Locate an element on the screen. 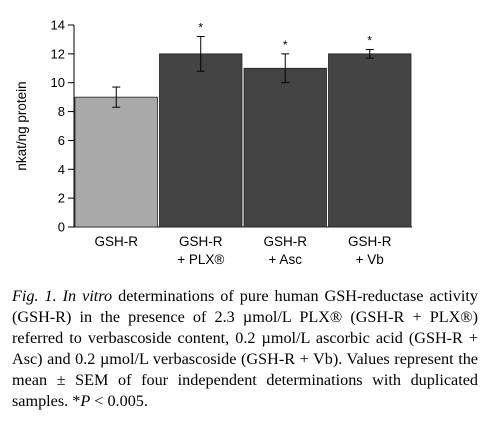 The image size is (493, 436). y-tick-label: 0 is located at coordinates (61, 227).